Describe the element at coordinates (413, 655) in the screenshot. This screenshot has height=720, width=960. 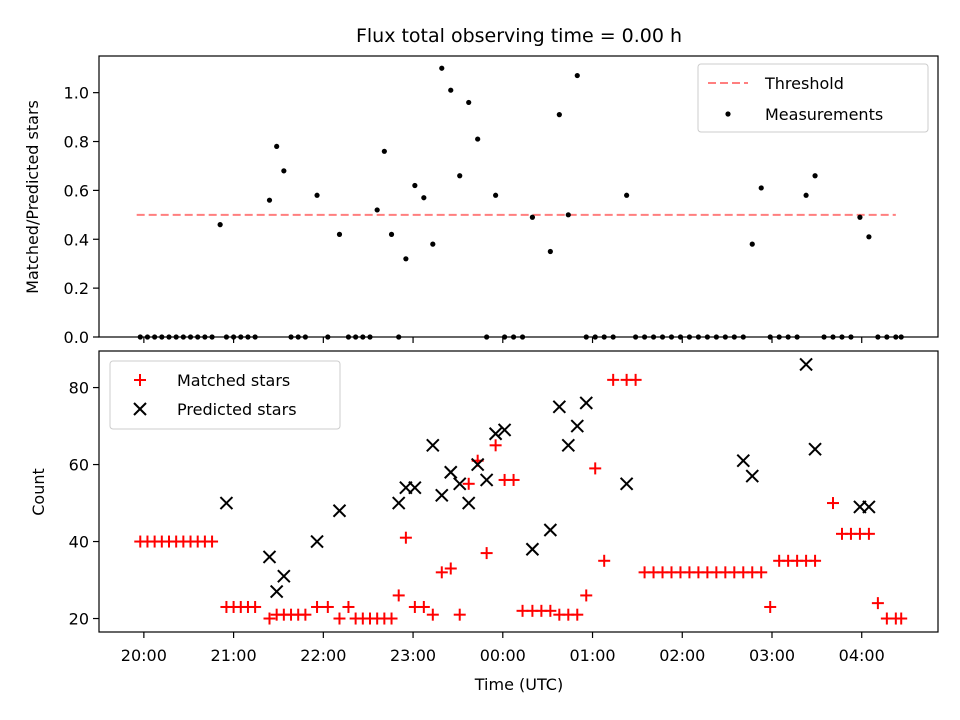
I see `x-tick-label: 23:00` at that location.